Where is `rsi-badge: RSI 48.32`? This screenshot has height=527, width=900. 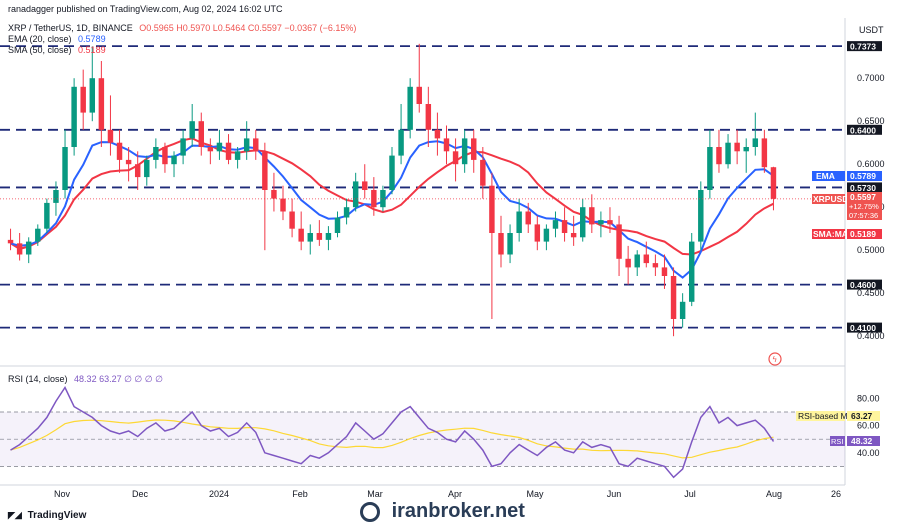 rsi-badge: RSI 48.32 is located at coordinates (855, 441).